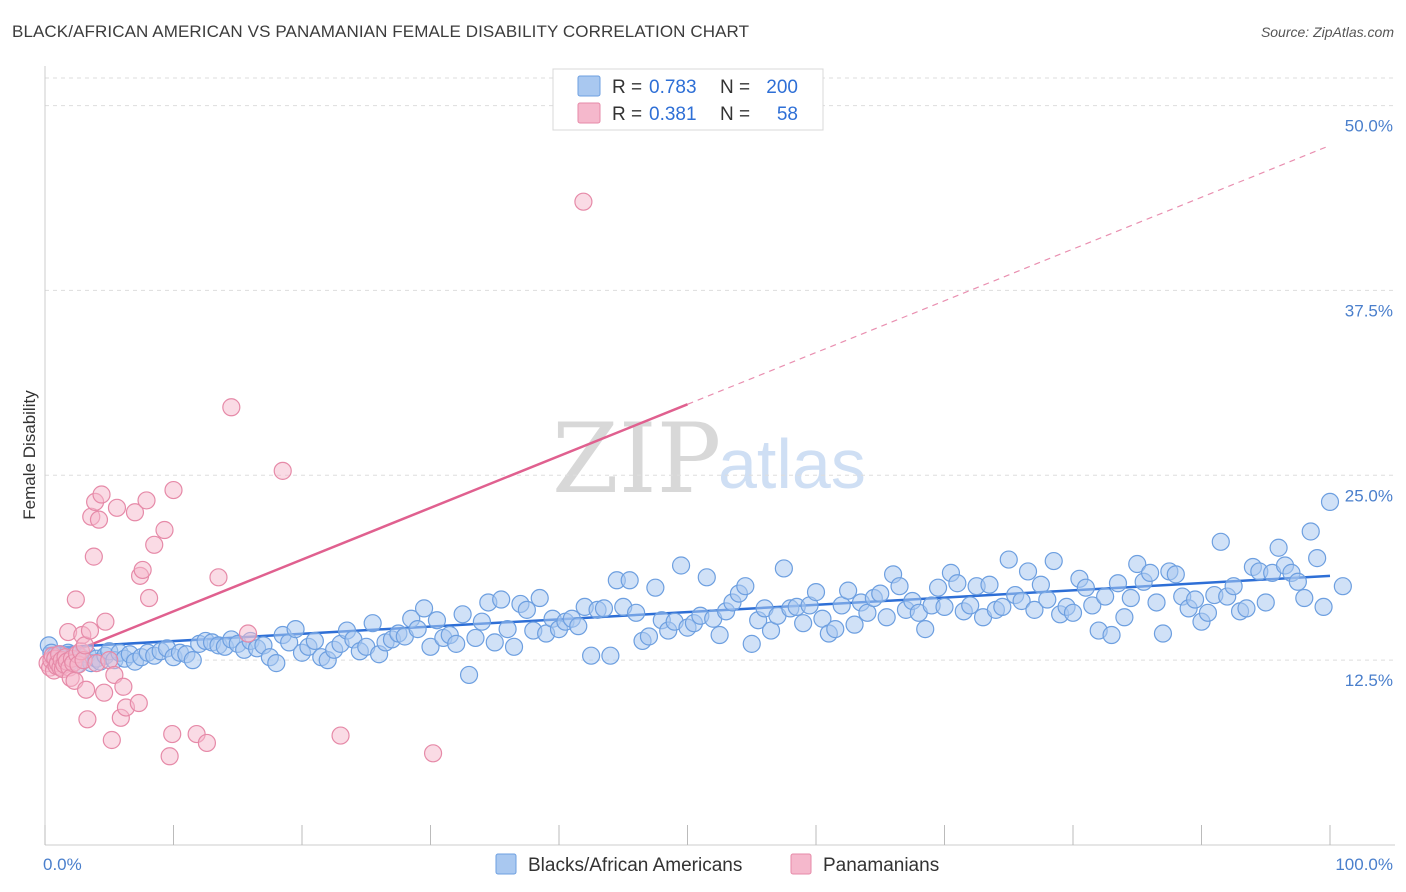  Describe the element at coordinates (735, 114) in the screenshot. I see `legend-n-label-panamanians: N =` at that location.